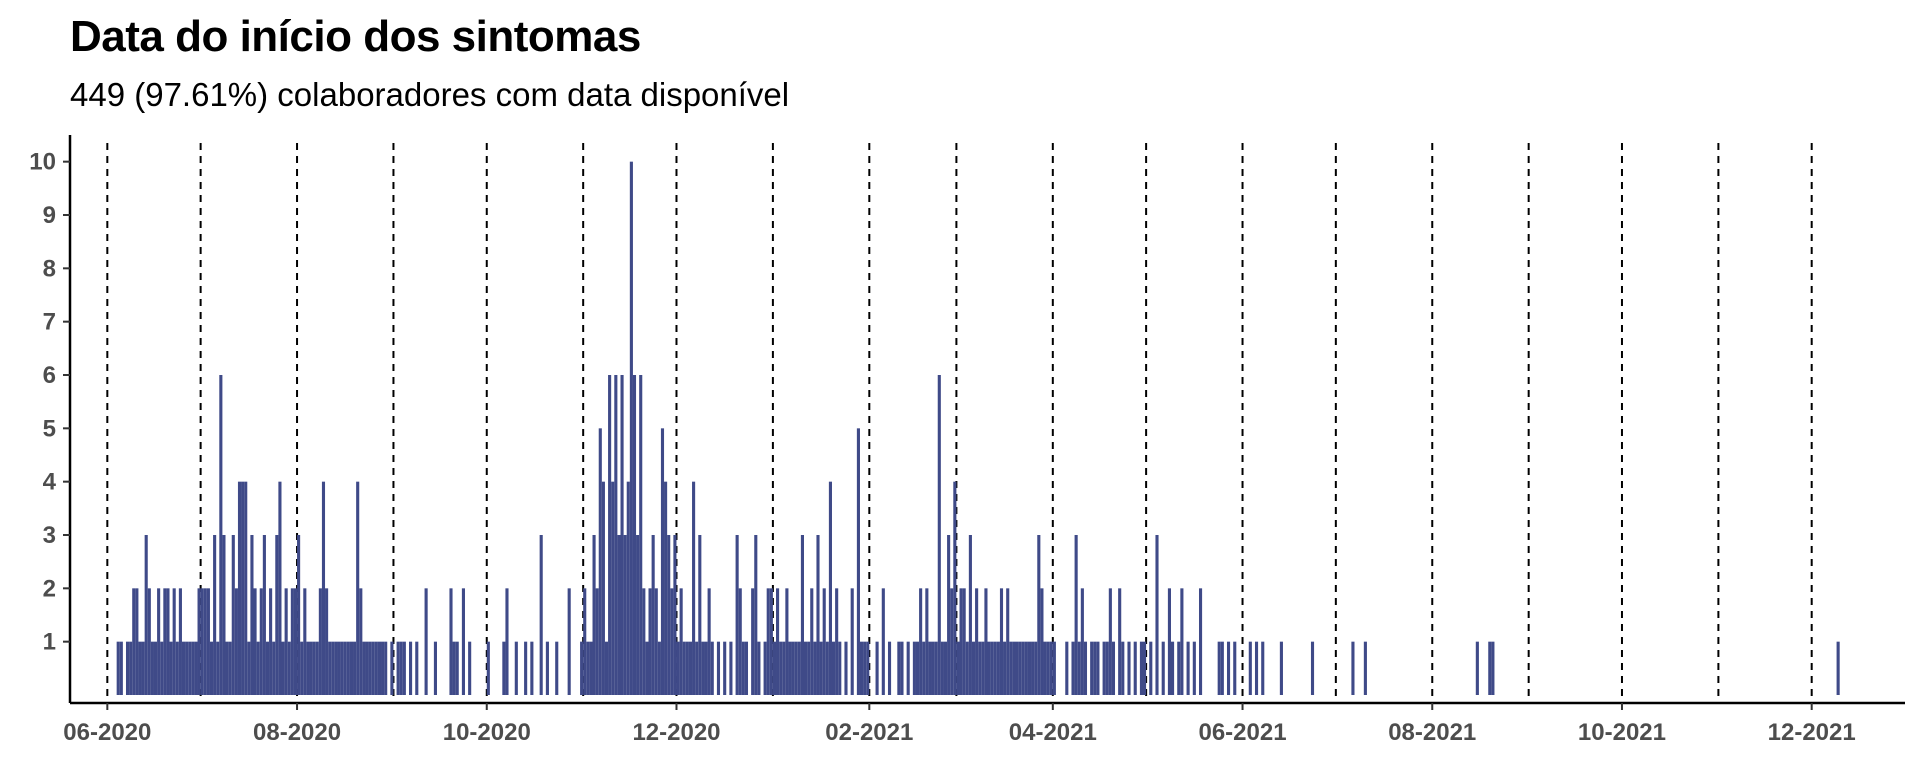 The width and height of the screenshot is (1920, 768). What do you see at coordinates (1432, 732) in the screenshot?
I see `x-tick-label: 08-2021` at bounding box center [1432, 732].